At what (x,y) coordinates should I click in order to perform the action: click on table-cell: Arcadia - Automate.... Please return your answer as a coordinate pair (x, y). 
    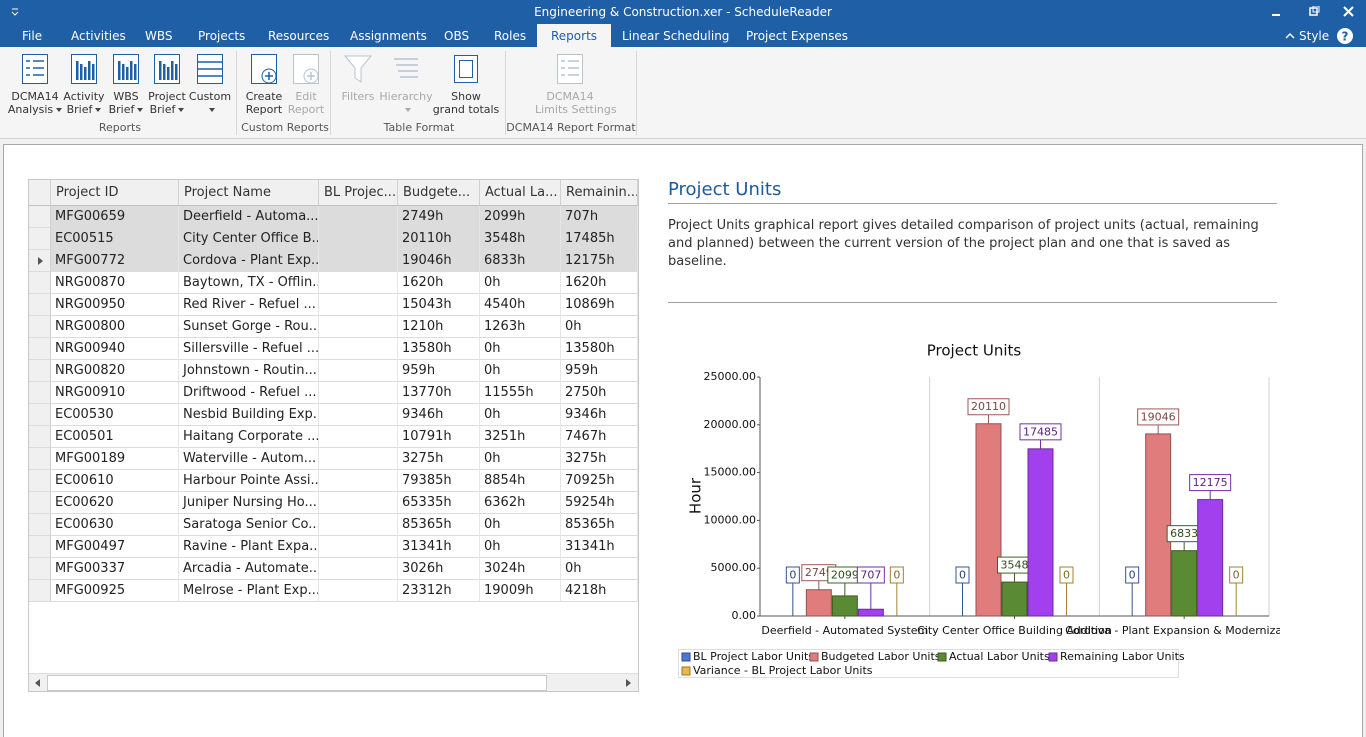
    Looking at the image, I should click on (249, 569).